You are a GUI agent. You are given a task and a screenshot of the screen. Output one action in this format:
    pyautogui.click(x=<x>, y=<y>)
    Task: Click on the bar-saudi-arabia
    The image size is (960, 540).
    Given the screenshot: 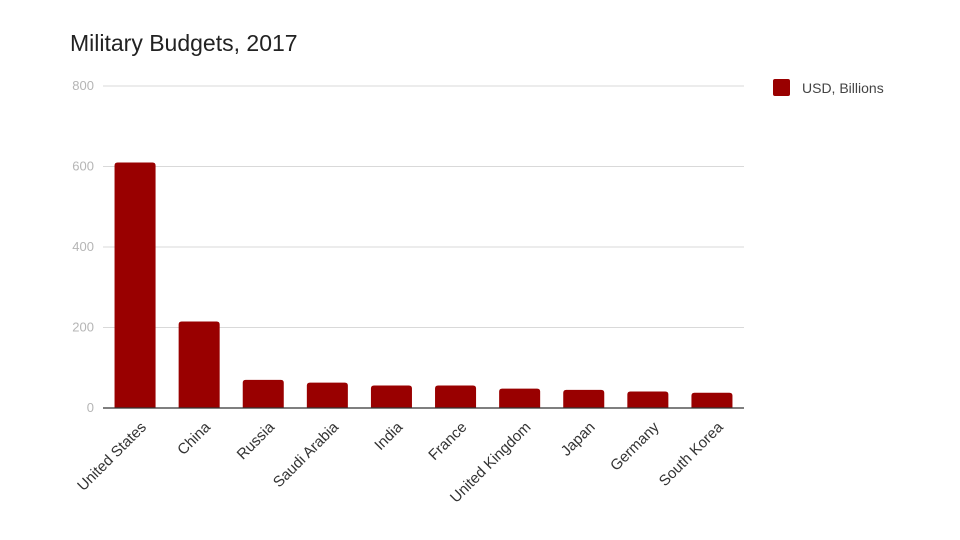 What is the action you would take?
    pyautogui.click(x=327, y=395)
    